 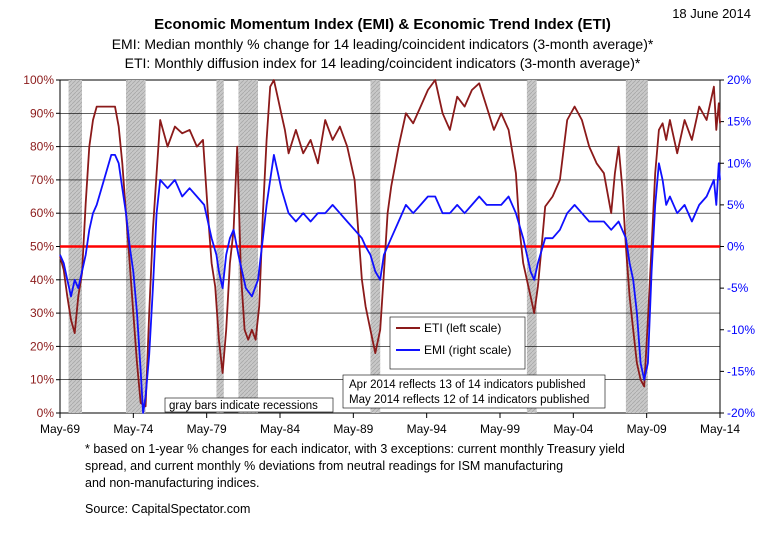 I want to click on right-axis-tick-label: -10%, so click(x=741, y=330).